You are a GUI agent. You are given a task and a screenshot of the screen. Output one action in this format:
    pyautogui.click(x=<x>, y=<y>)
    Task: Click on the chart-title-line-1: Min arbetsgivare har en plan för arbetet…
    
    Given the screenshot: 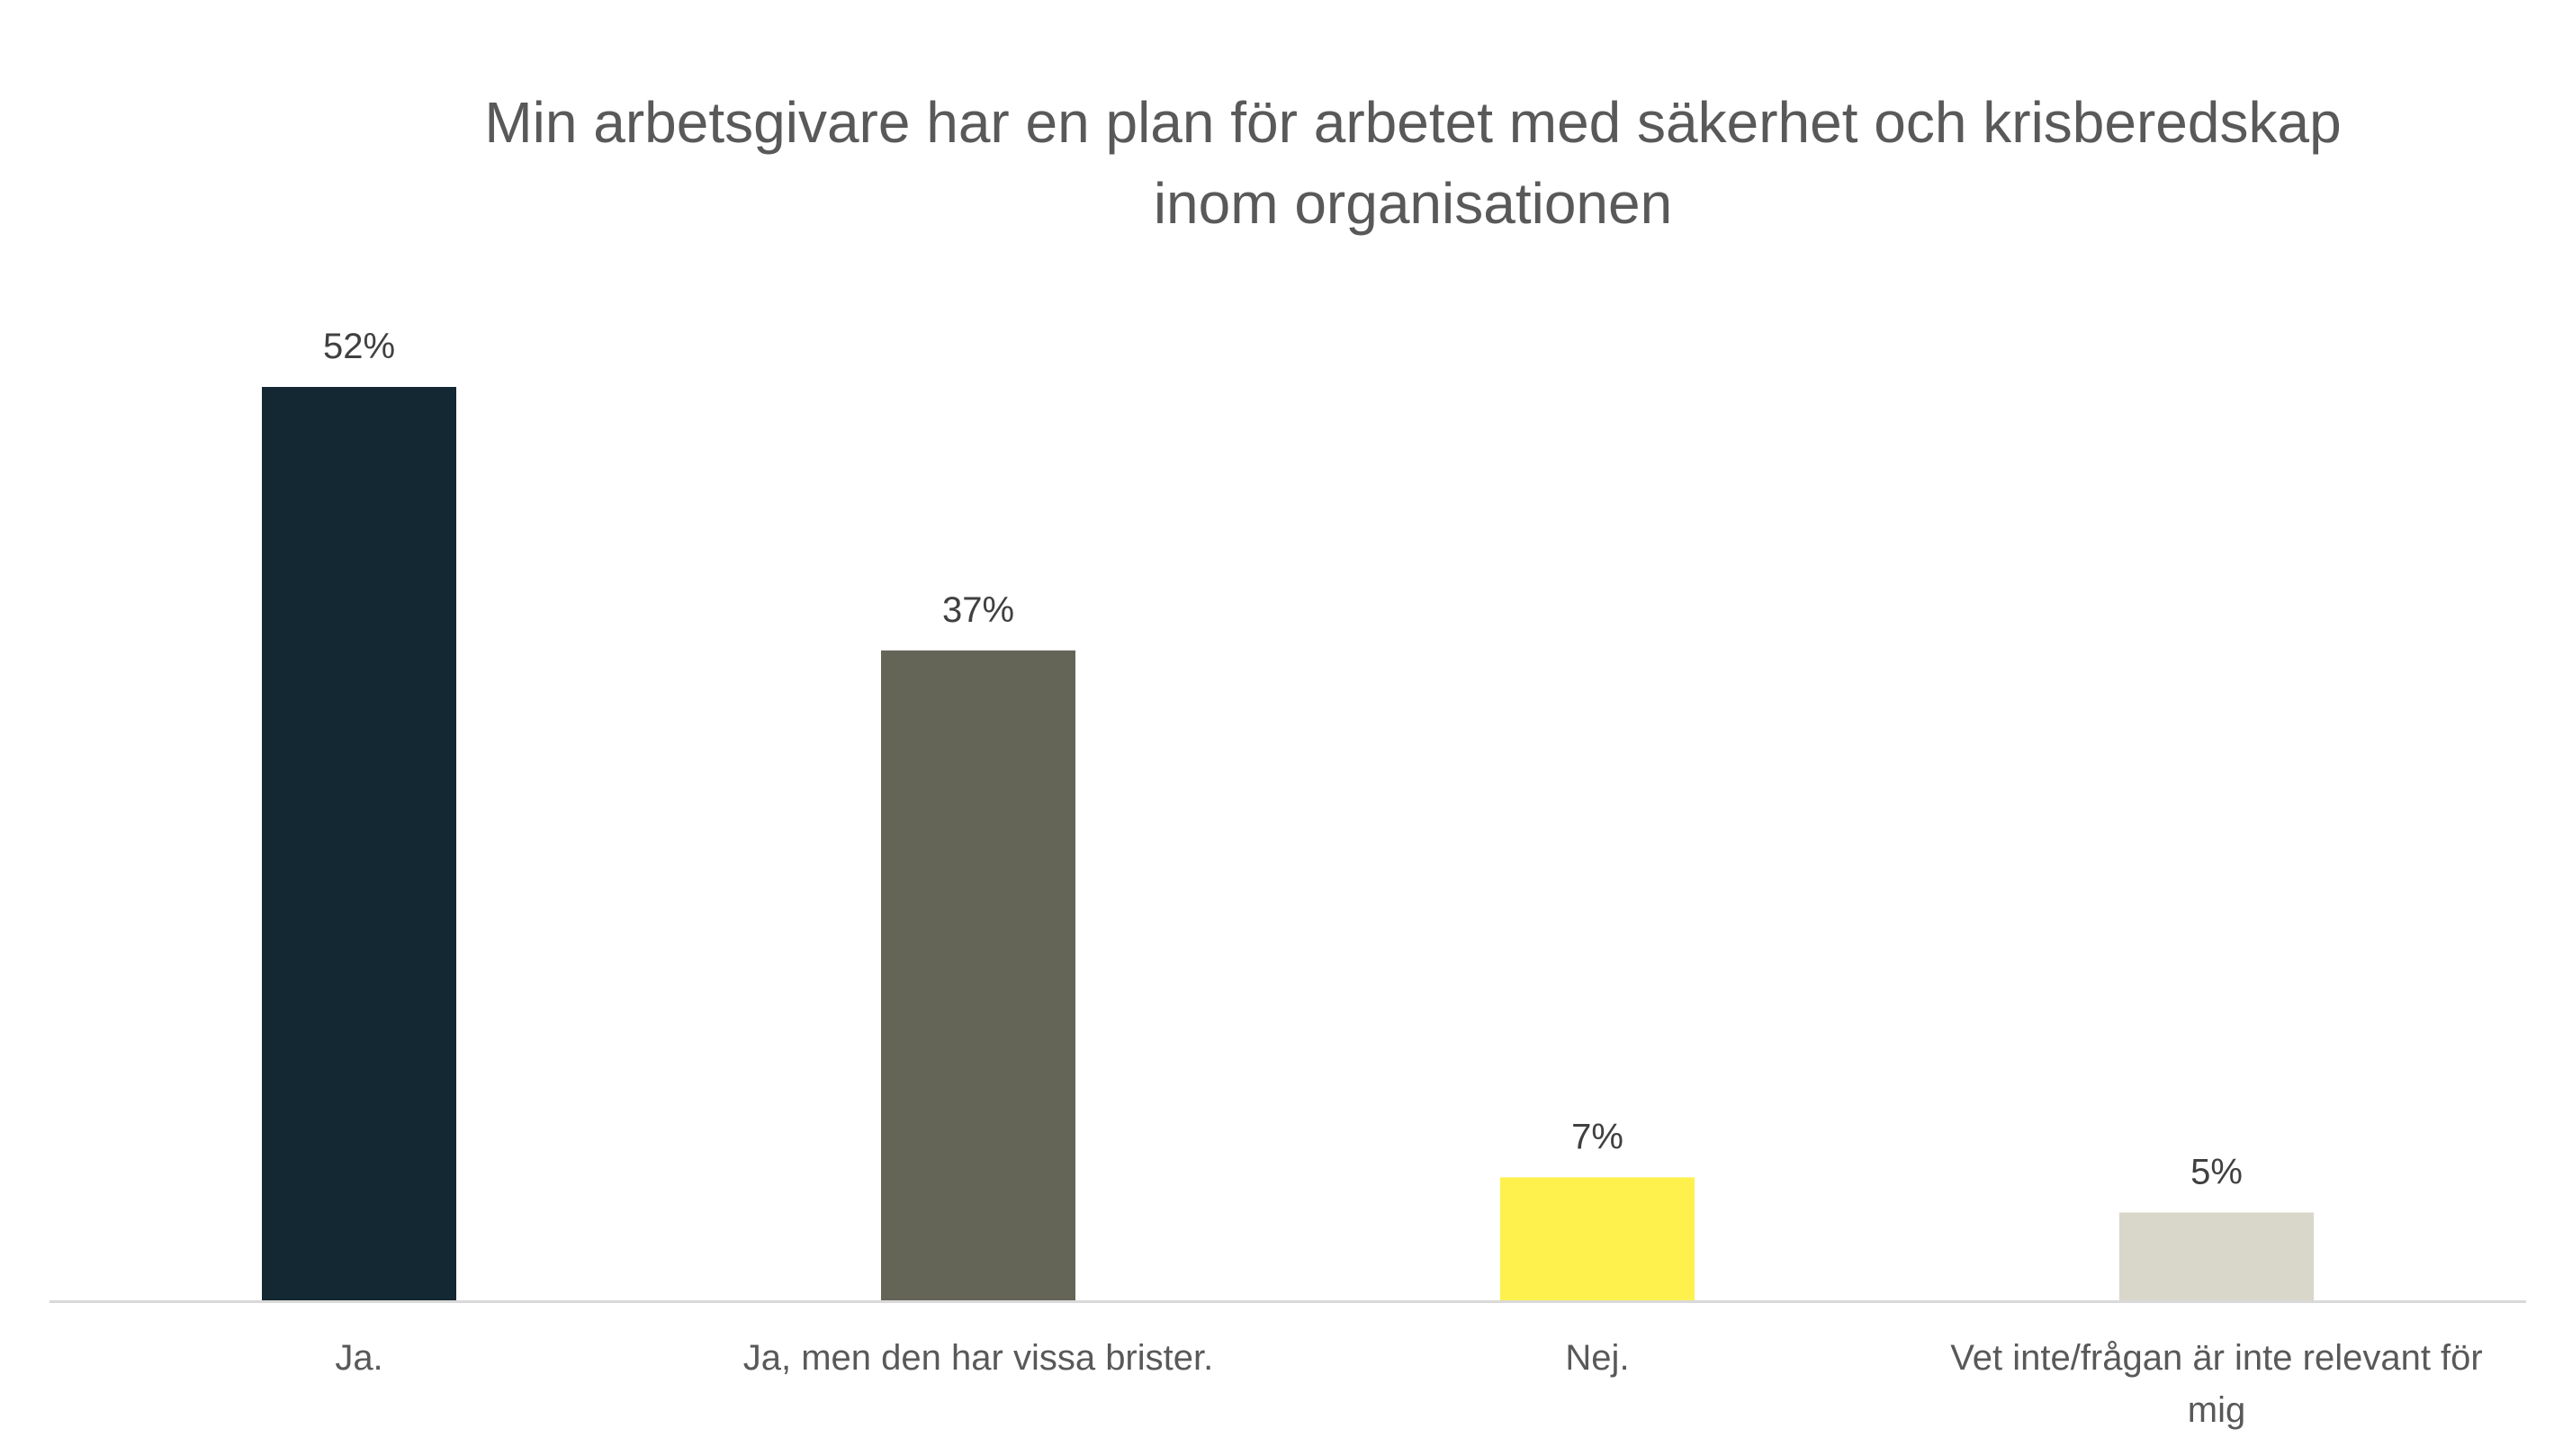 What is the action you would take?
    pyautogui.click(x=1412, y=123)
    